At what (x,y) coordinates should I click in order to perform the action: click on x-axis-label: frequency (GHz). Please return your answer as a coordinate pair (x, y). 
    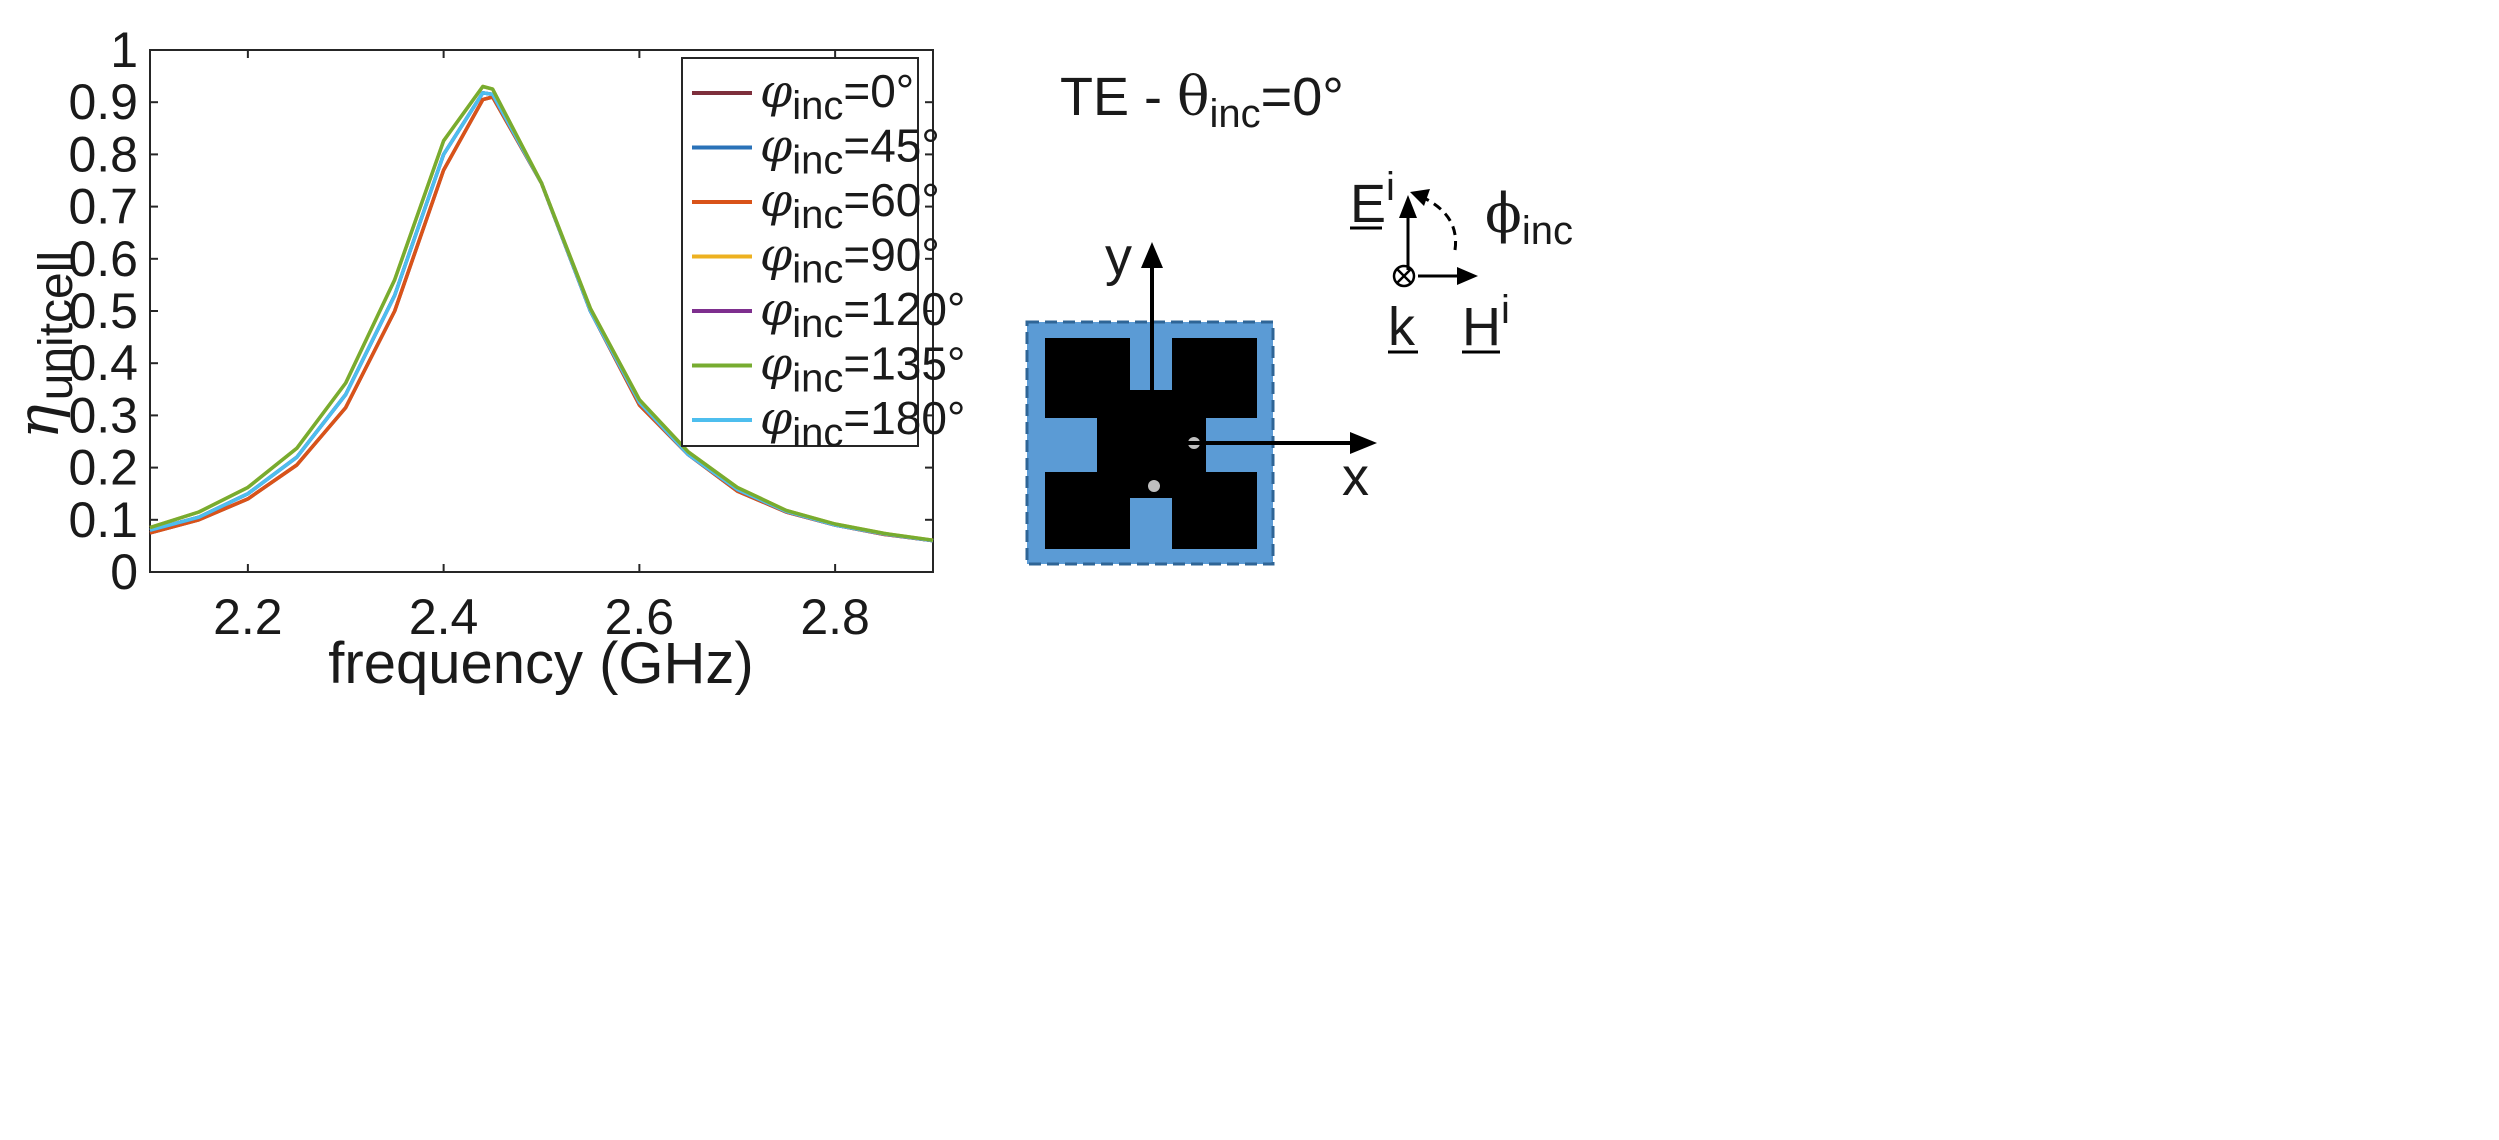
    Looking at the image, I should click on (540, 663).